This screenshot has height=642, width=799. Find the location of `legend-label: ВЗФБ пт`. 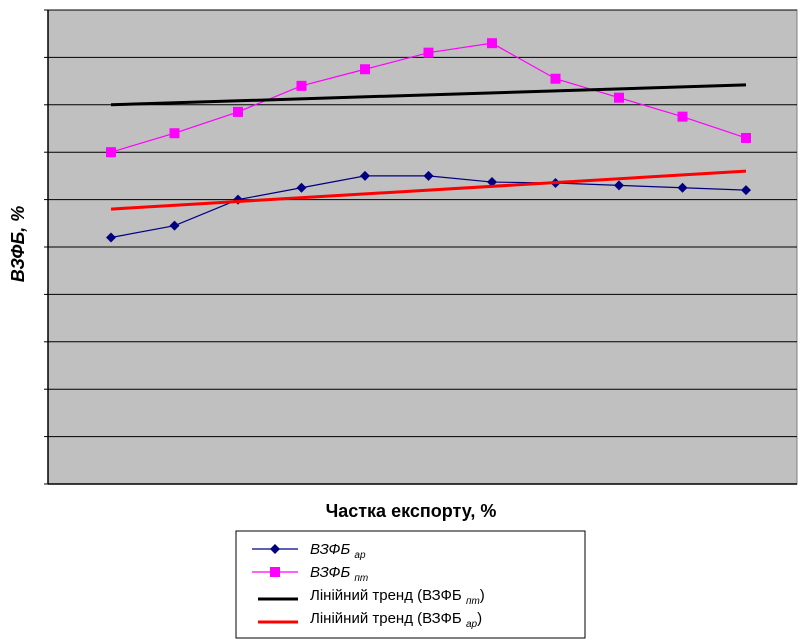

legend-label: ВЗФБ пт is located at coordinates (339, 574).